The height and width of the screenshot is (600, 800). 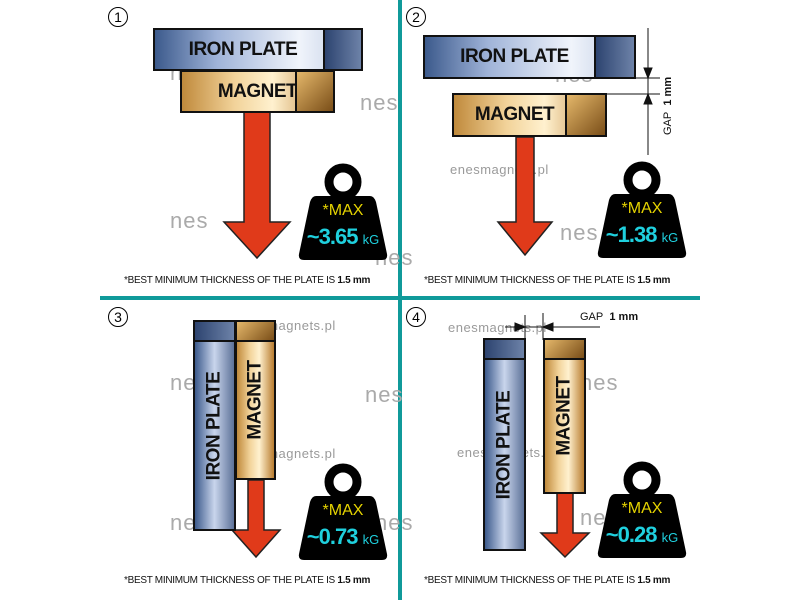 What do you see at coordinates (343, 536) in the screenshot?
I see `max-value: ~0.73 kG` at bounding box center [343, 536].